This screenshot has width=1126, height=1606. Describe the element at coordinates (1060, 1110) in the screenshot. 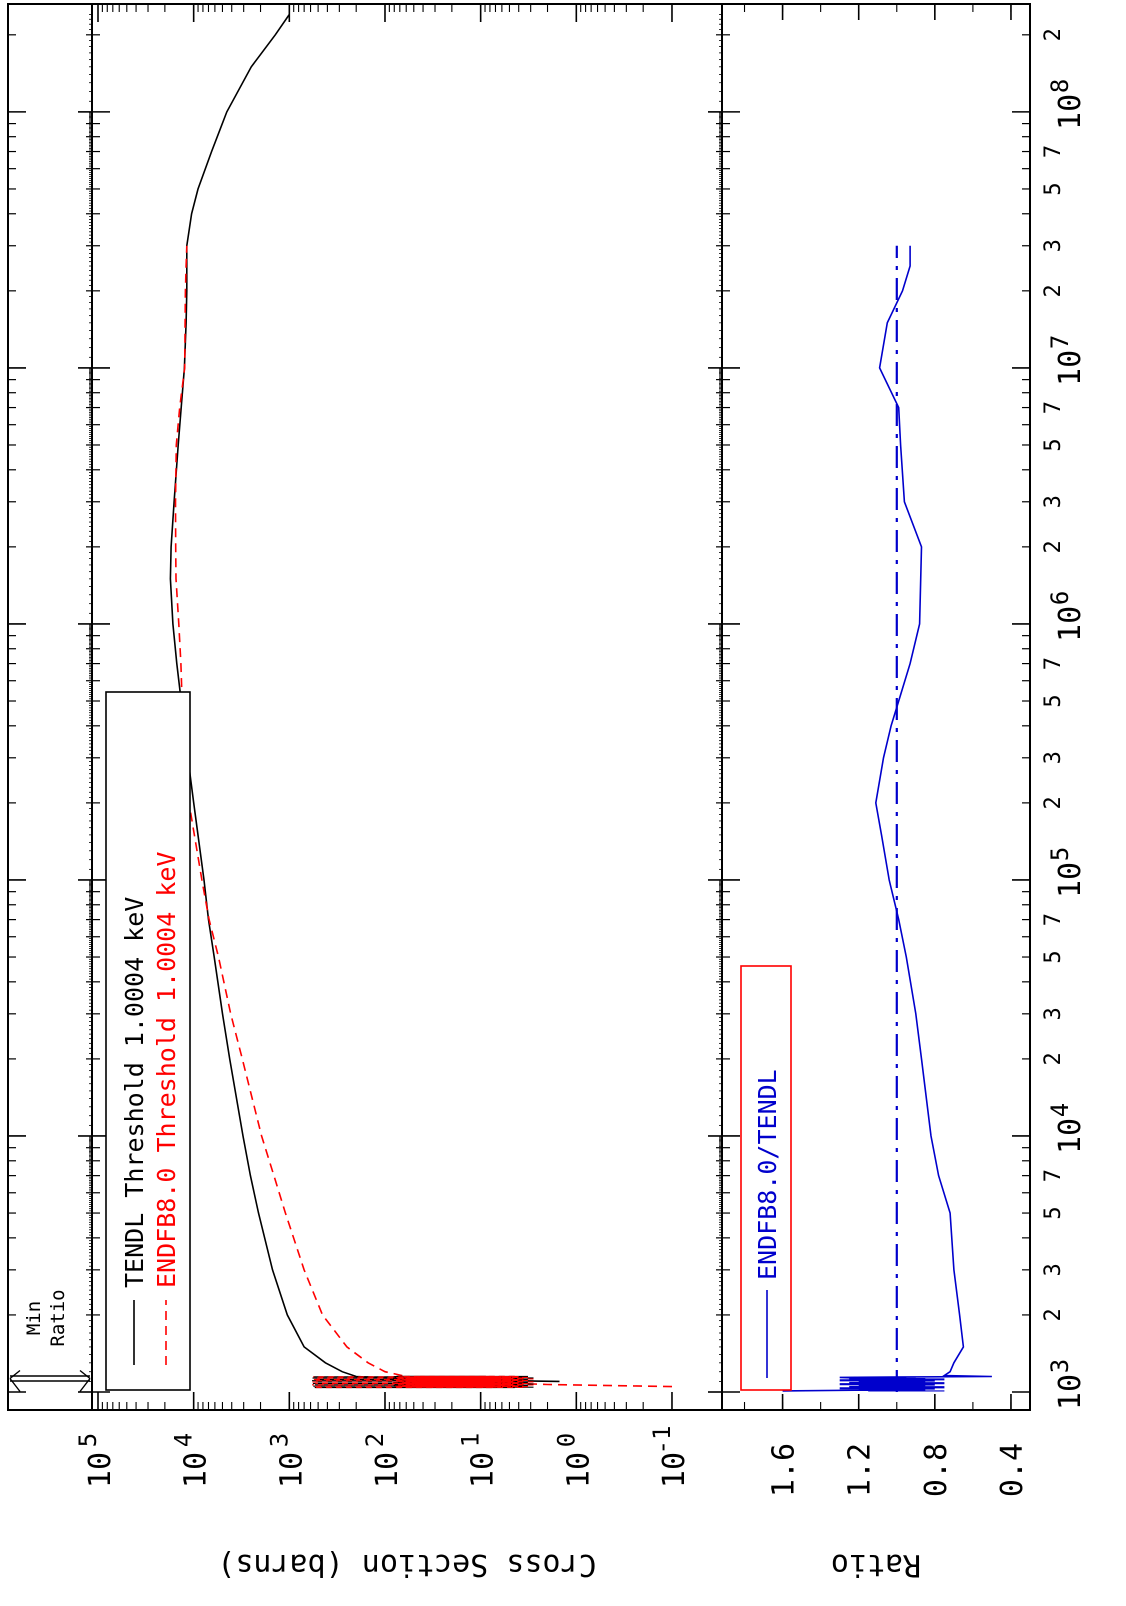

I see `energy-tick-exponent: 4` at that location.